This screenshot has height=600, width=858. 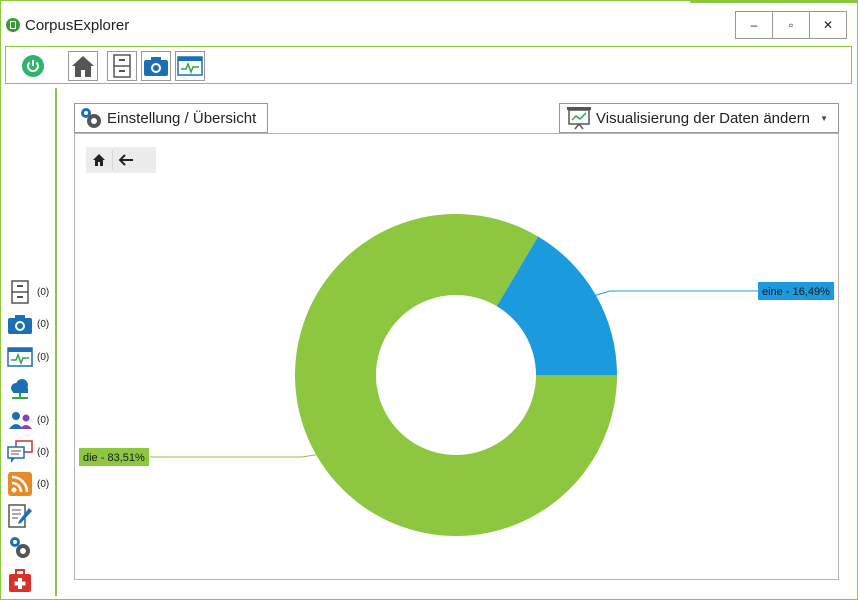 I want to click on accent-line, so click(x=774, y=1).